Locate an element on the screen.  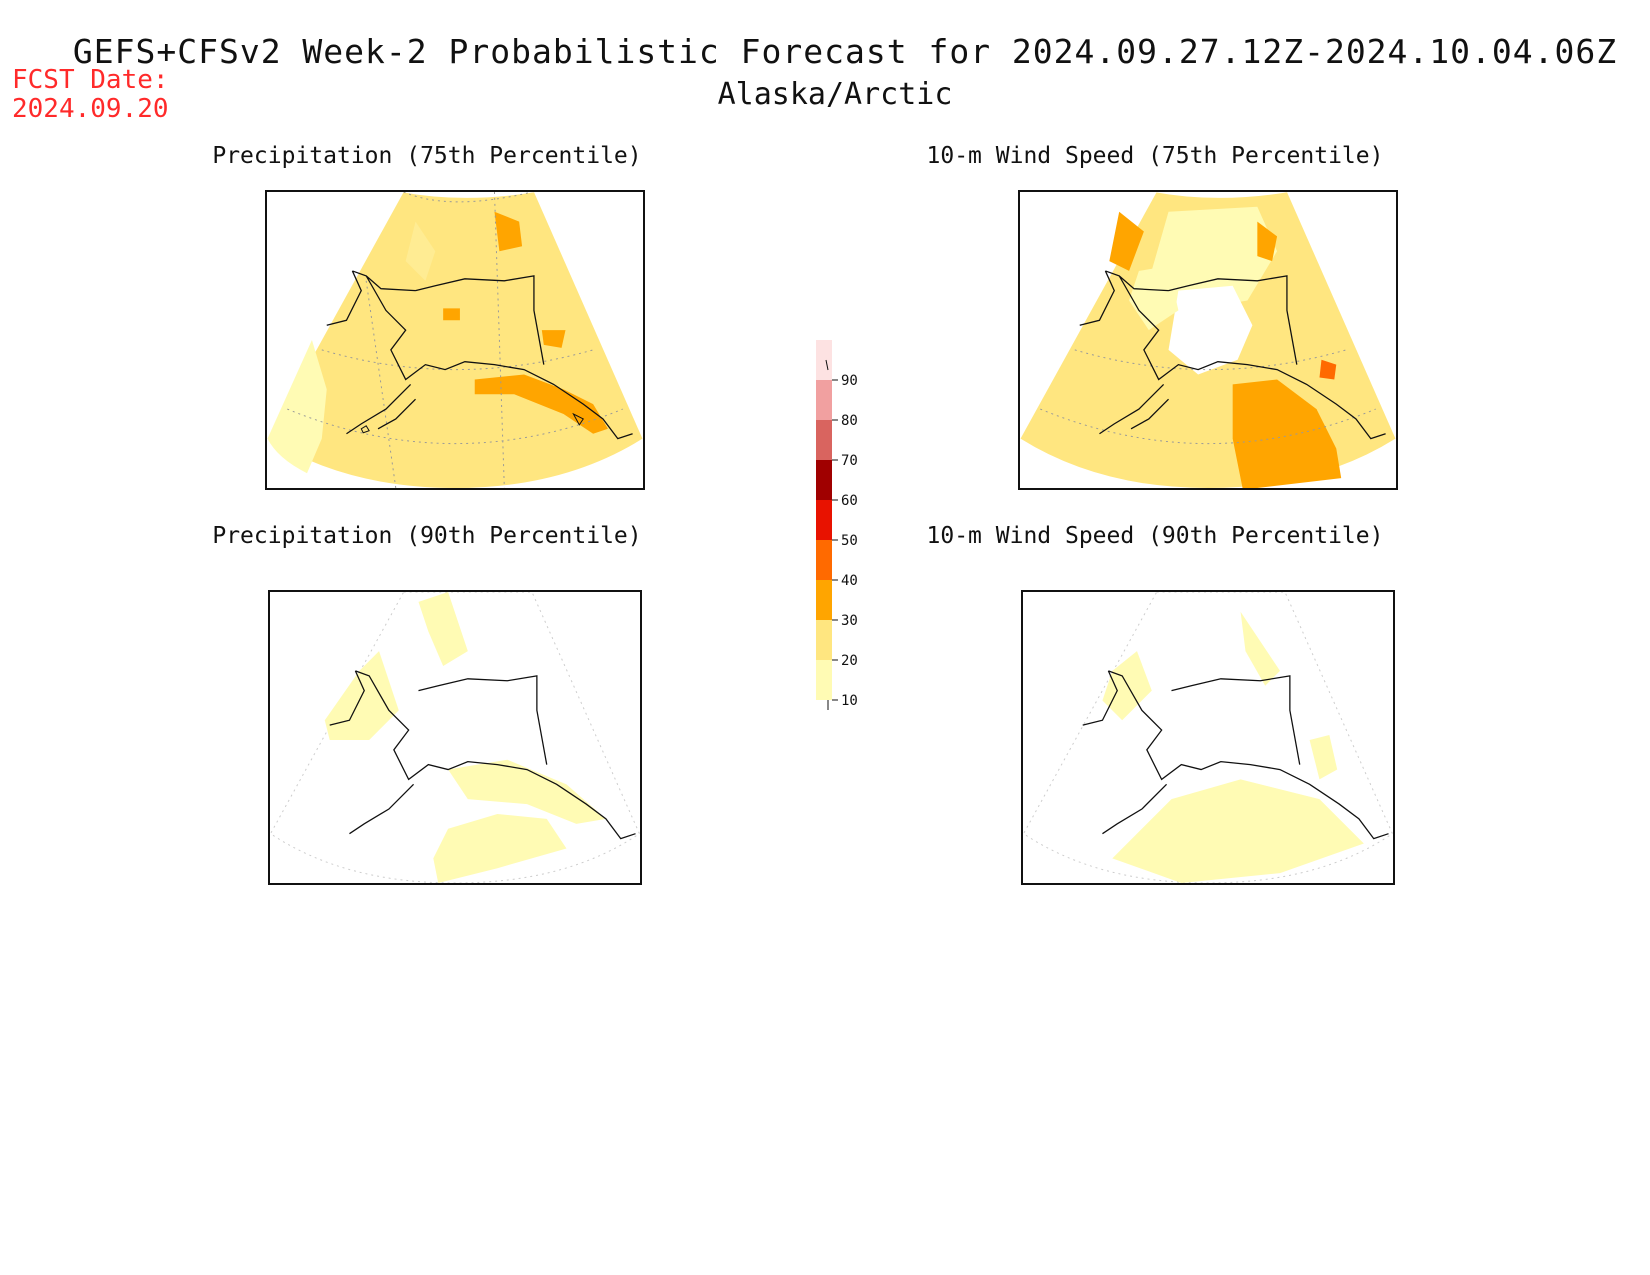
colorbar-label: 60 is located at coordinates (849, 501).